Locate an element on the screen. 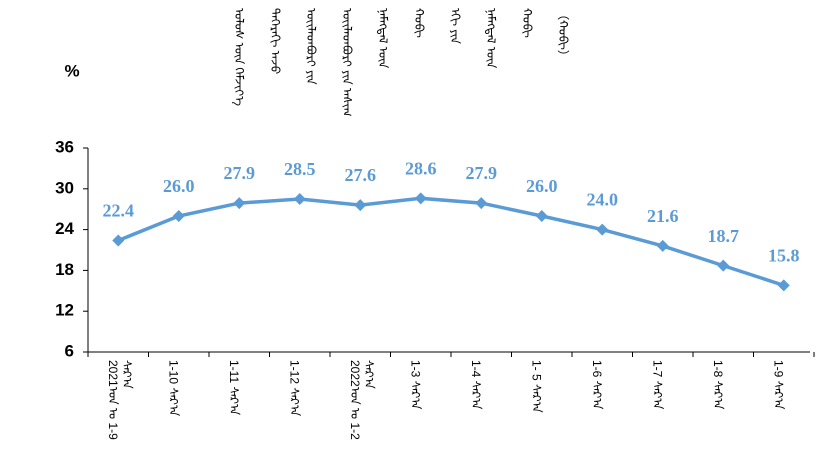 This screenshot has height=465, width=819. data-label: 21.6 is located at coordinates (663, 216).